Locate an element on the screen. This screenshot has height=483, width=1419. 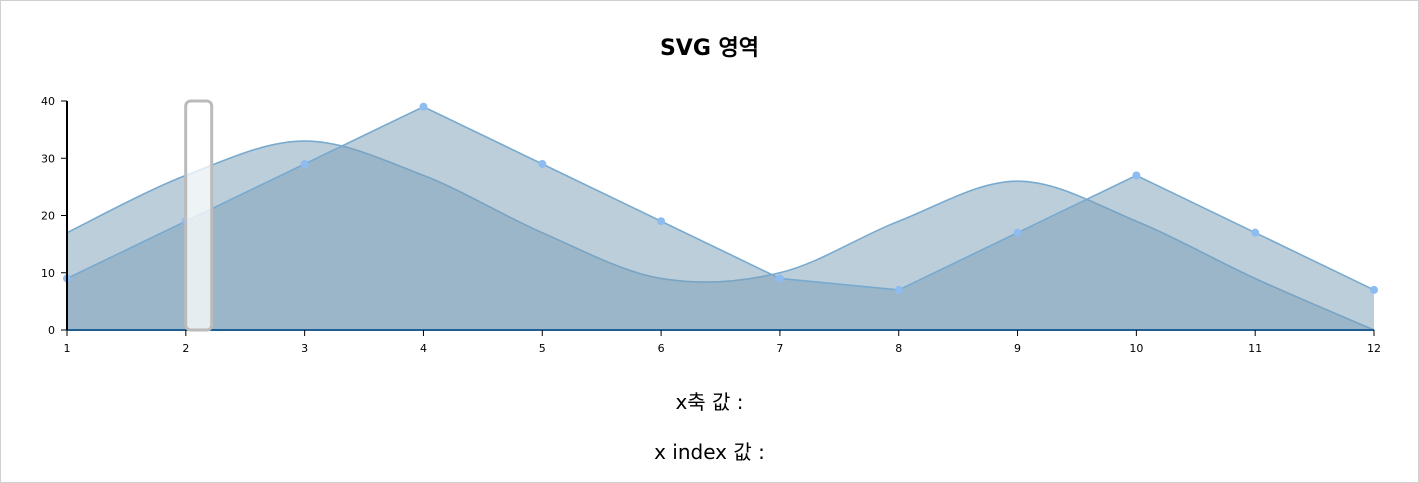
x-index-readout: x index 값 : is located at coordinates (709, 452).